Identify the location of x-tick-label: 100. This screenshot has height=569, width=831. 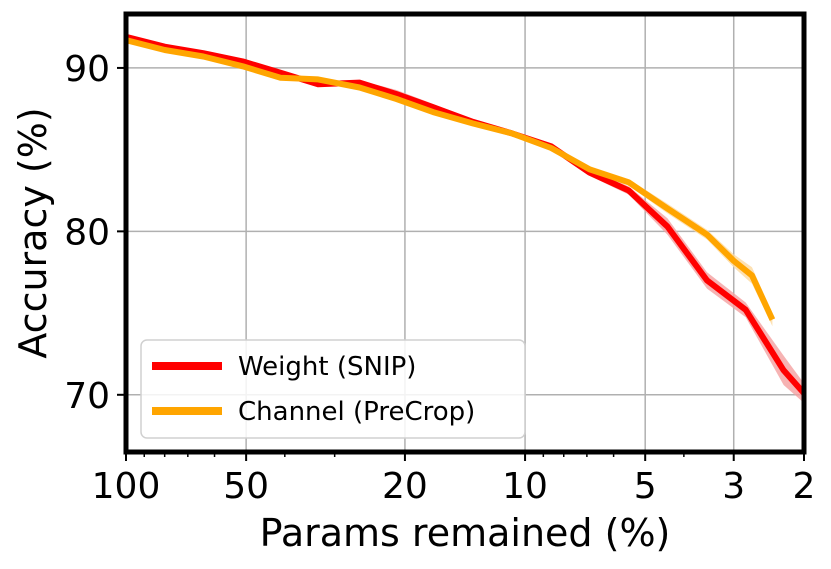
(126, 486).